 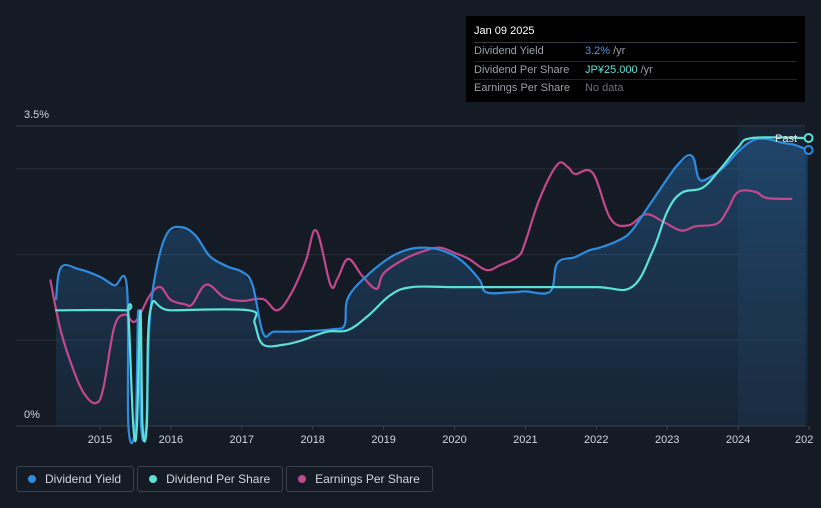 I want to click on x-tick-label: 202, so click(x=804, y=440).